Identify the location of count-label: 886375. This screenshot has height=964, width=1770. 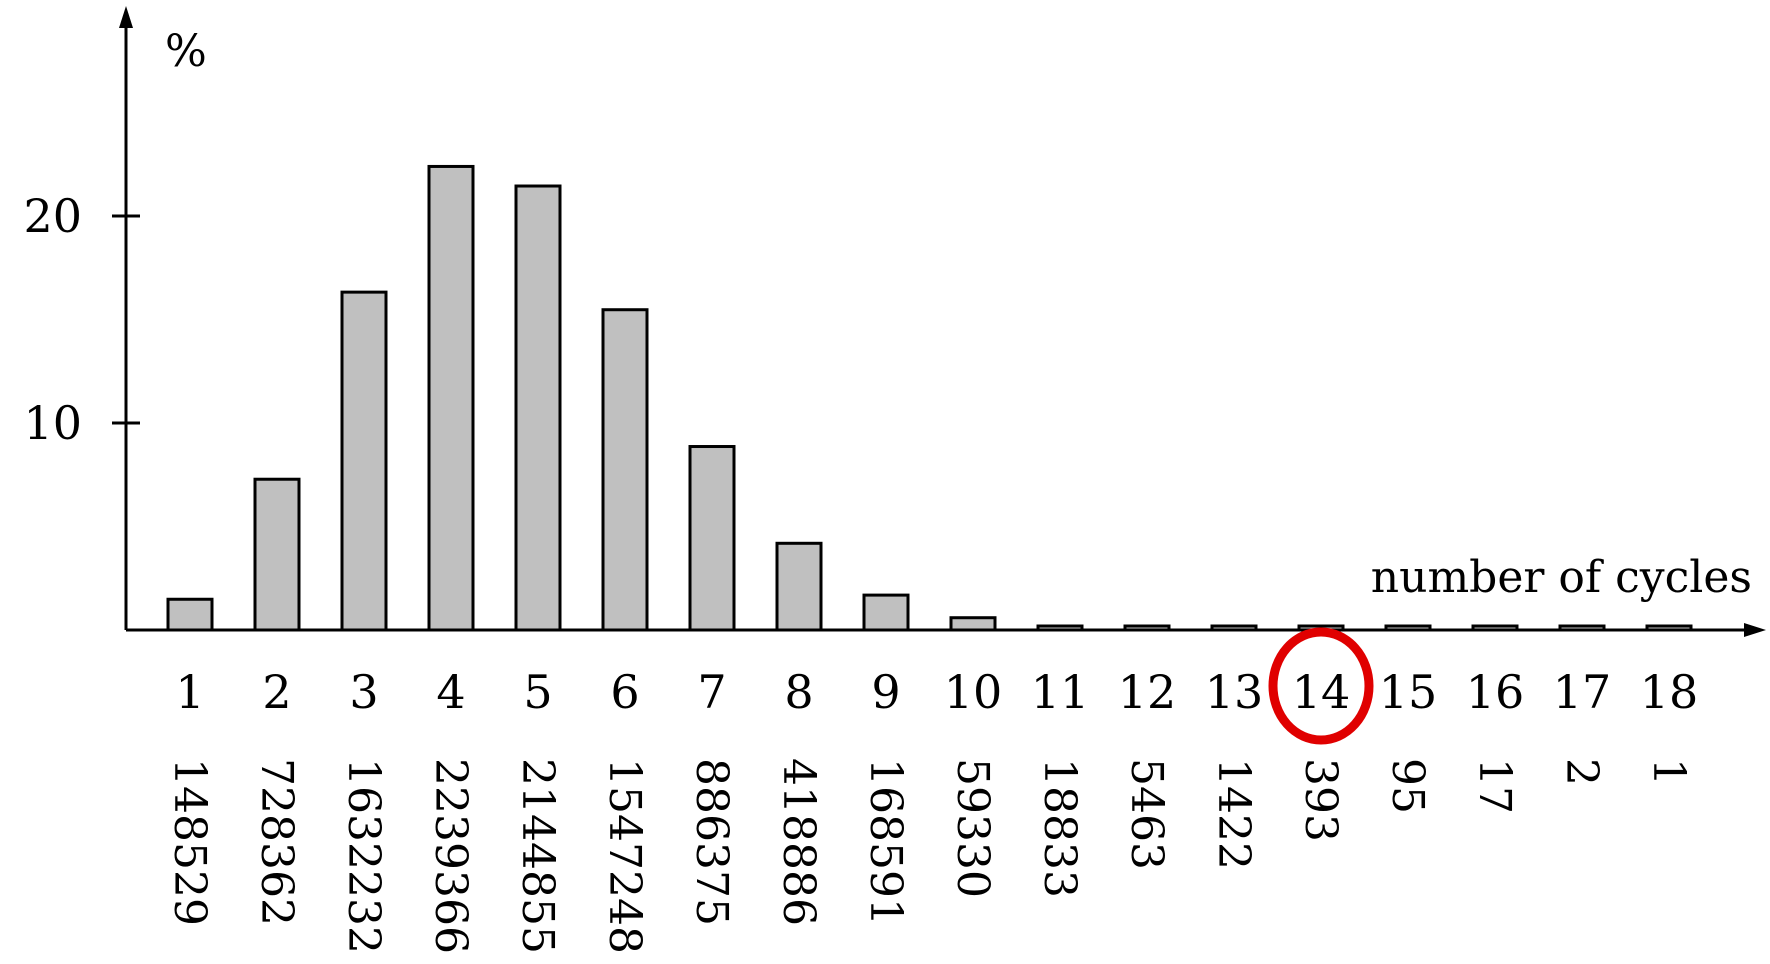
(711, 842).